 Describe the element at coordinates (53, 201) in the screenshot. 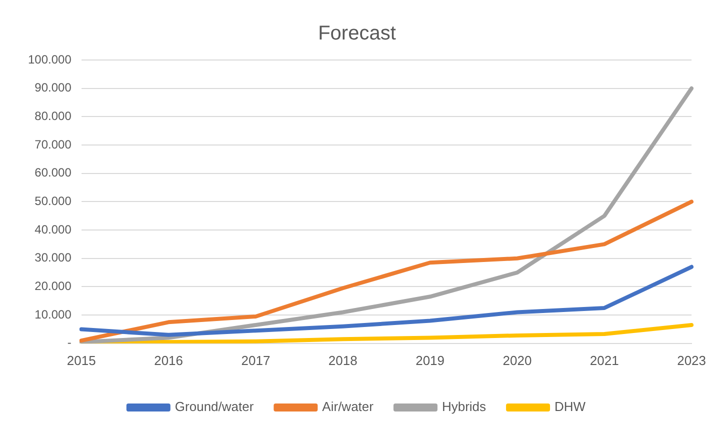

I see `y-tick-label: 50.000` at that location.